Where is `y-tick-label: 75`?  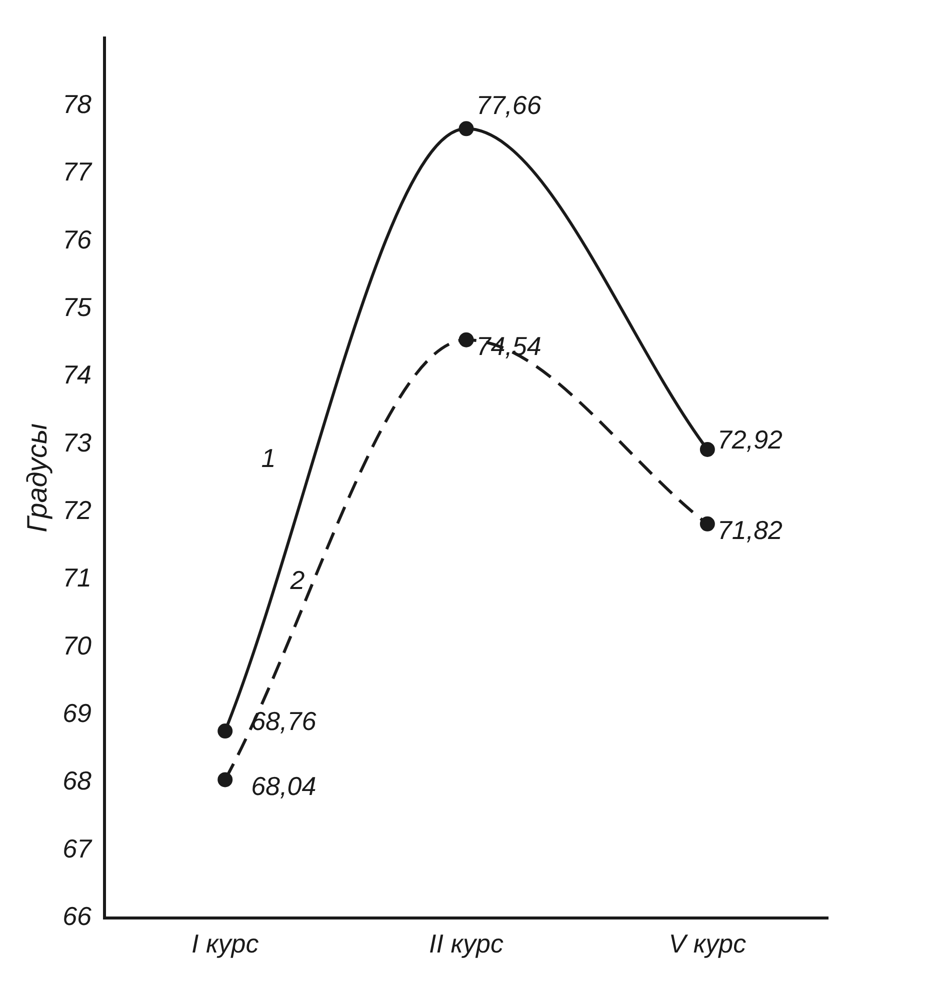
y-tick-label: 75 is located at coordinates (77, 307).